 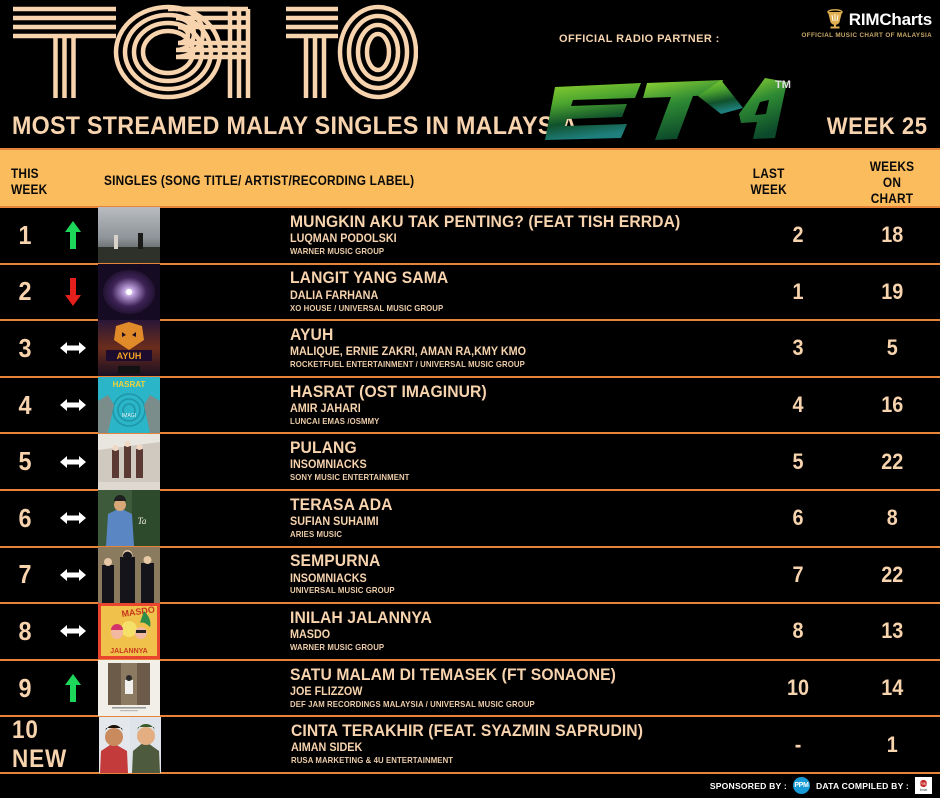 I want to click on col-this-week: THIS WEEK, so click(x=29, y=181).